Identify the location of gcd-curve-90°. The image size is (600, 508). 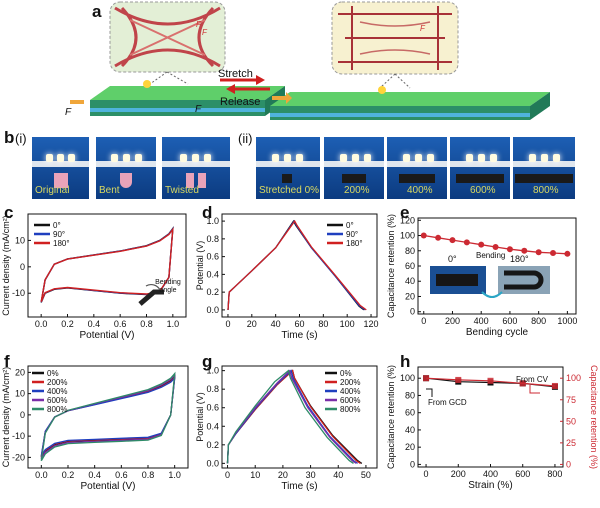
(296, 265).